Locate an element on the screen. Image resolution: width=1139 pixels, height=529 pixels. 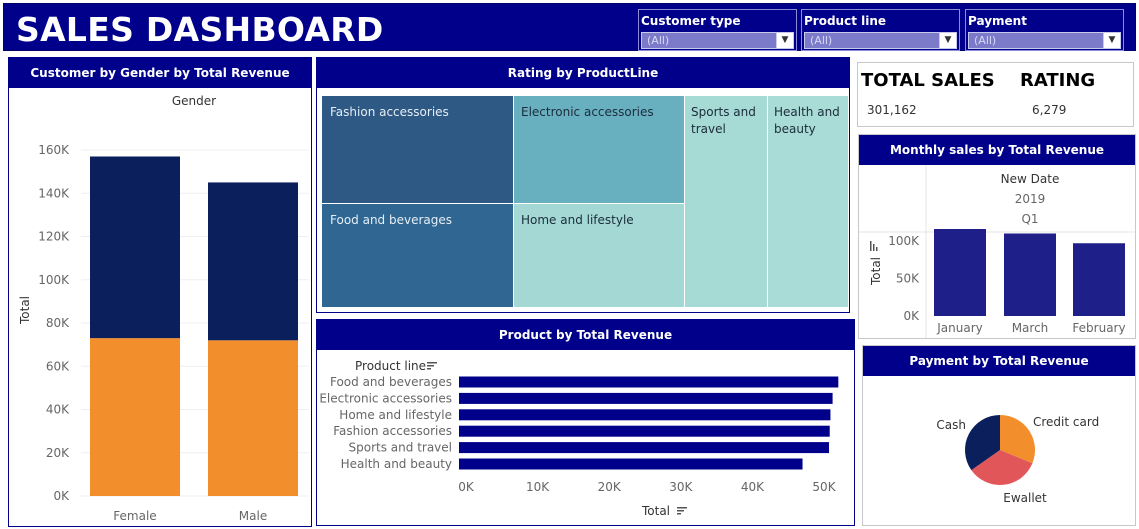
treemap-label: Food and beverages is located at coordinates (391, 220).